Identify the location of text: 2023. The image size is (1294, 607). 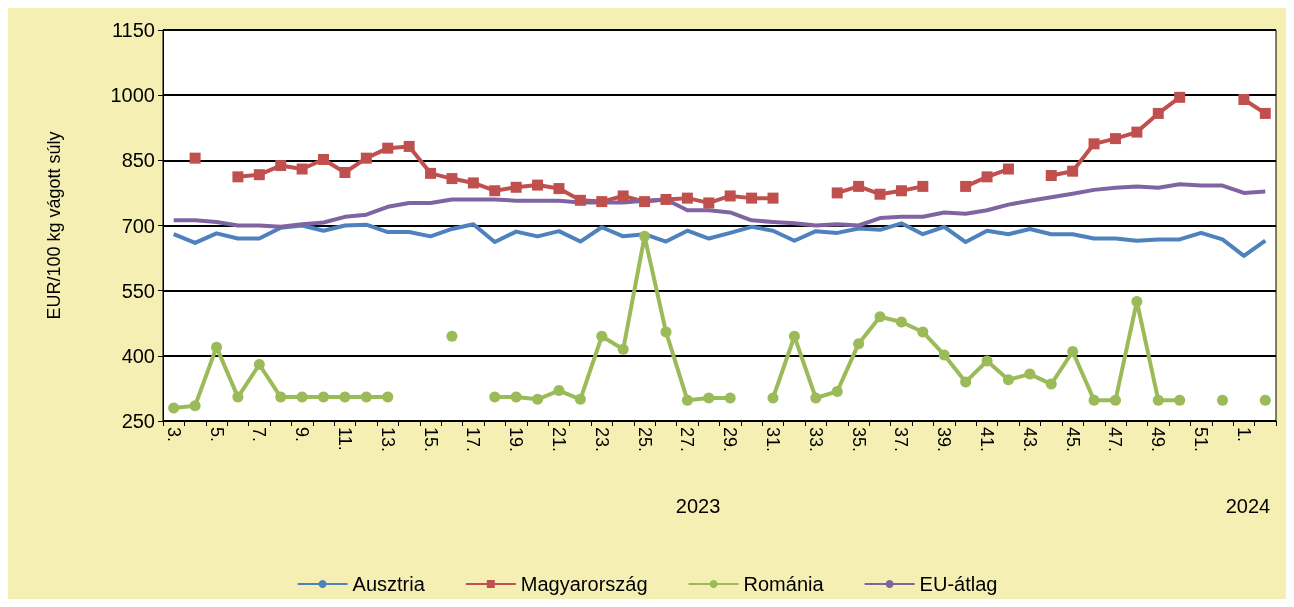
(698, 506).